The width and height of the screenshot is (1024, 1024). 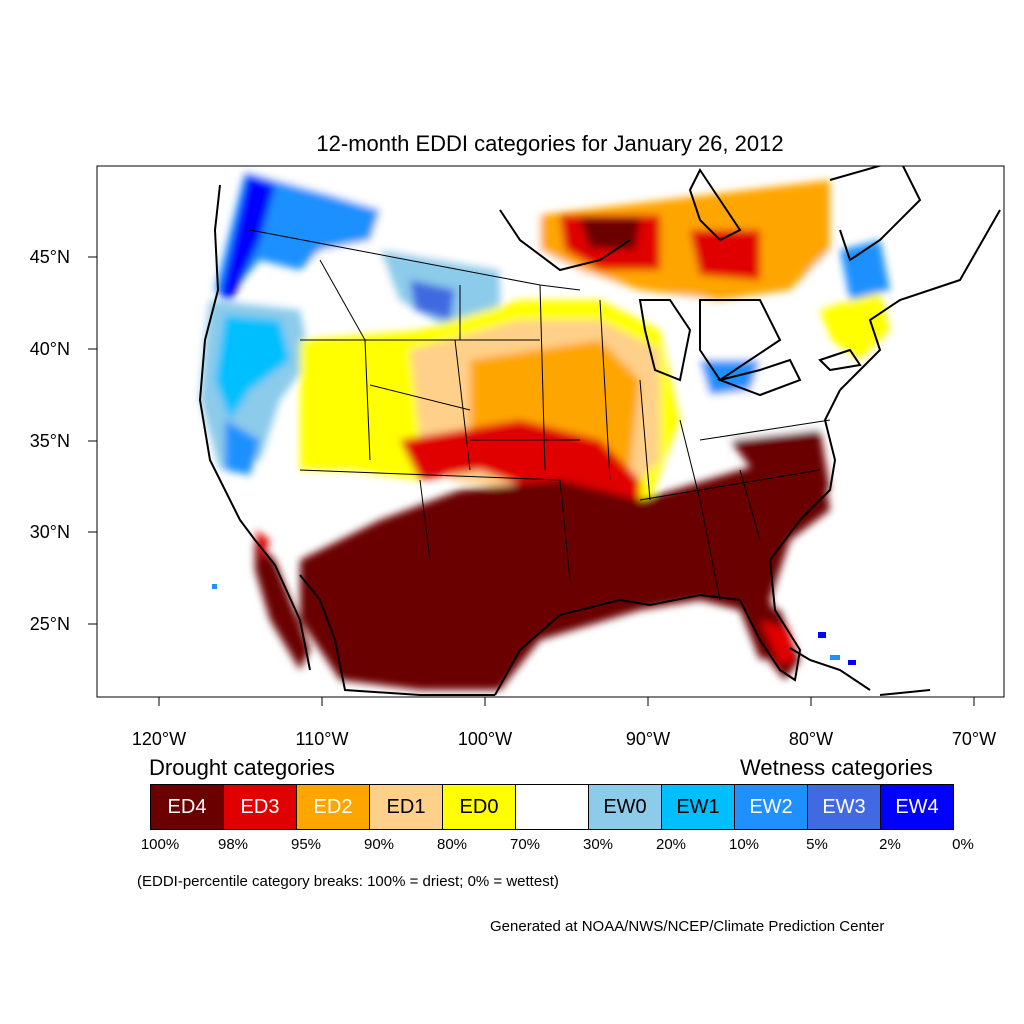 What do you see at coordinates (566, 701) in the screenshot?
I see `lon-ticks` at bounding box center [566, 701].